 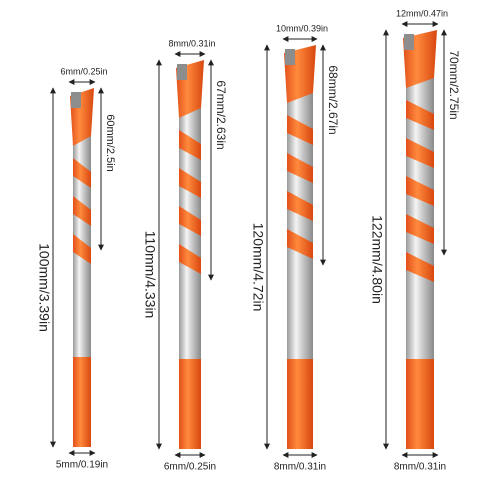 I want to click on shank-width-label: 5mm/0.19in, so click(x=82, y=465).